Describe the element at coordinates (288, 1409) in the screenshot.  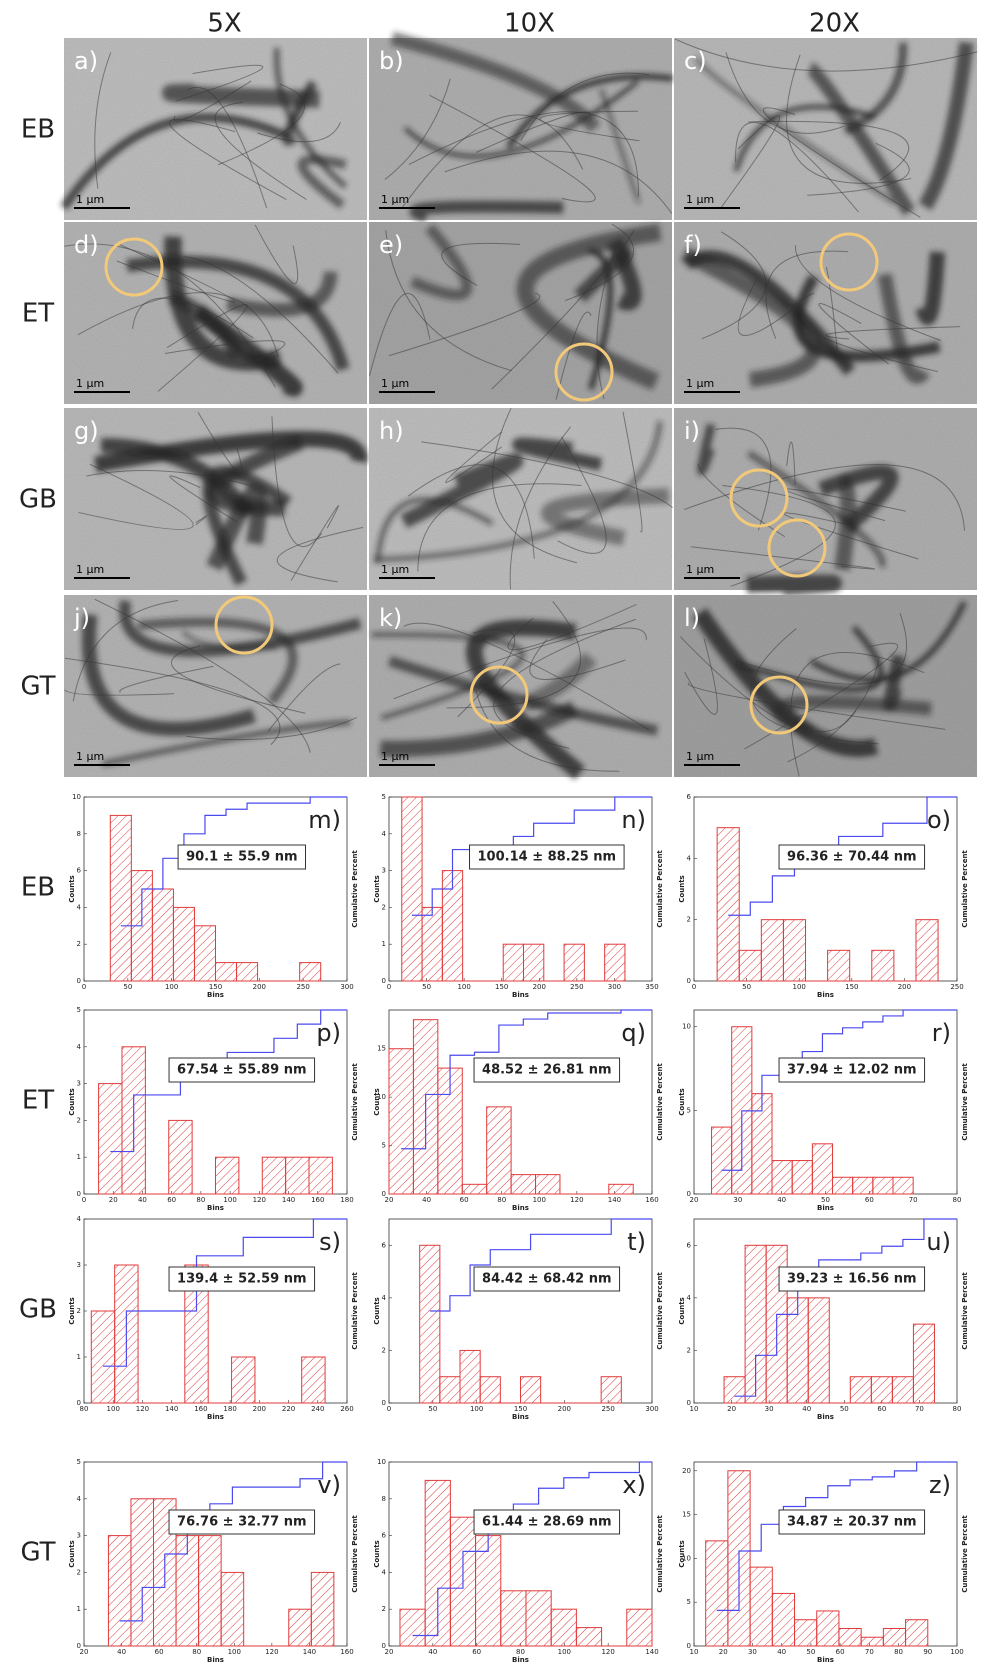
I see `x-tick-label: 220` at that location.